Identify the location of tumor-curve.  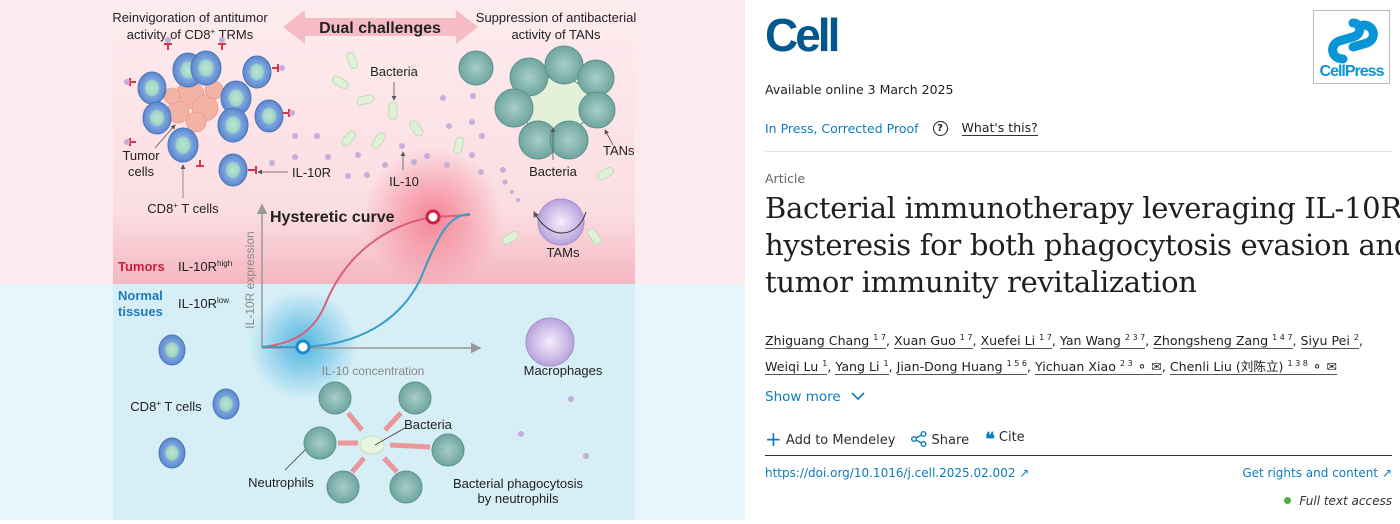
(366, 281).